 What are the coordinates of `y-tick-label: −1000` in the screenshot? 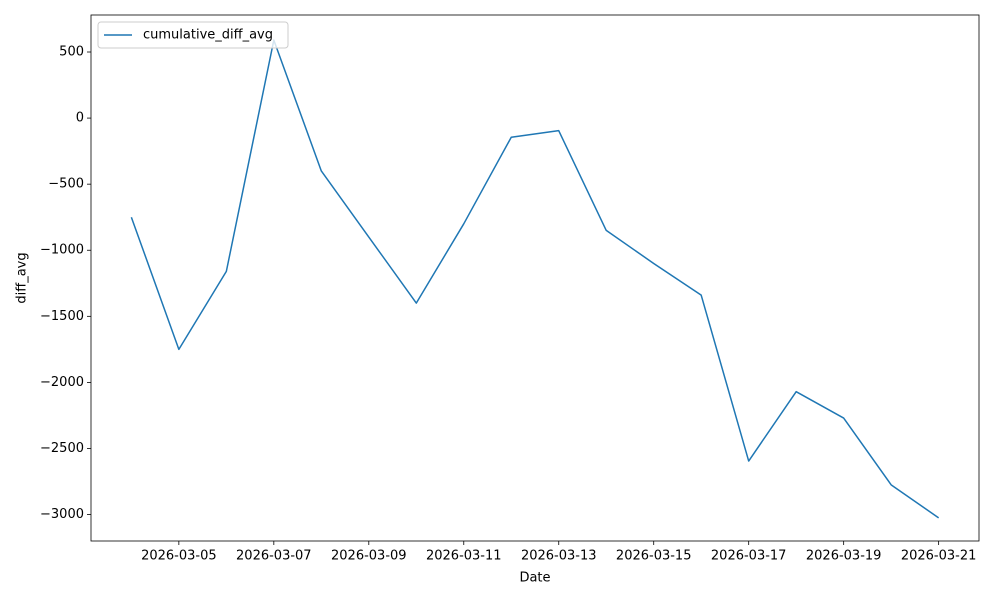 It's located at (62, 250).